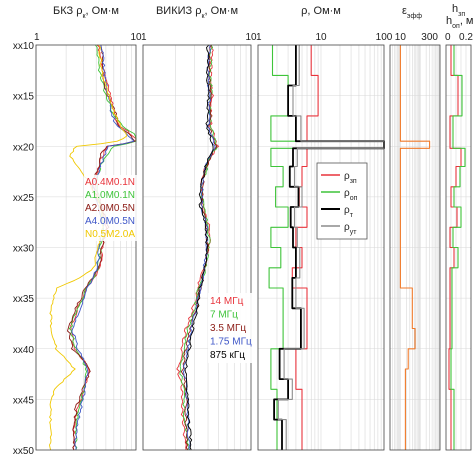 This screenshot has width=474, height=459. I want to click on depth-label: xx25, so click(24, 198).